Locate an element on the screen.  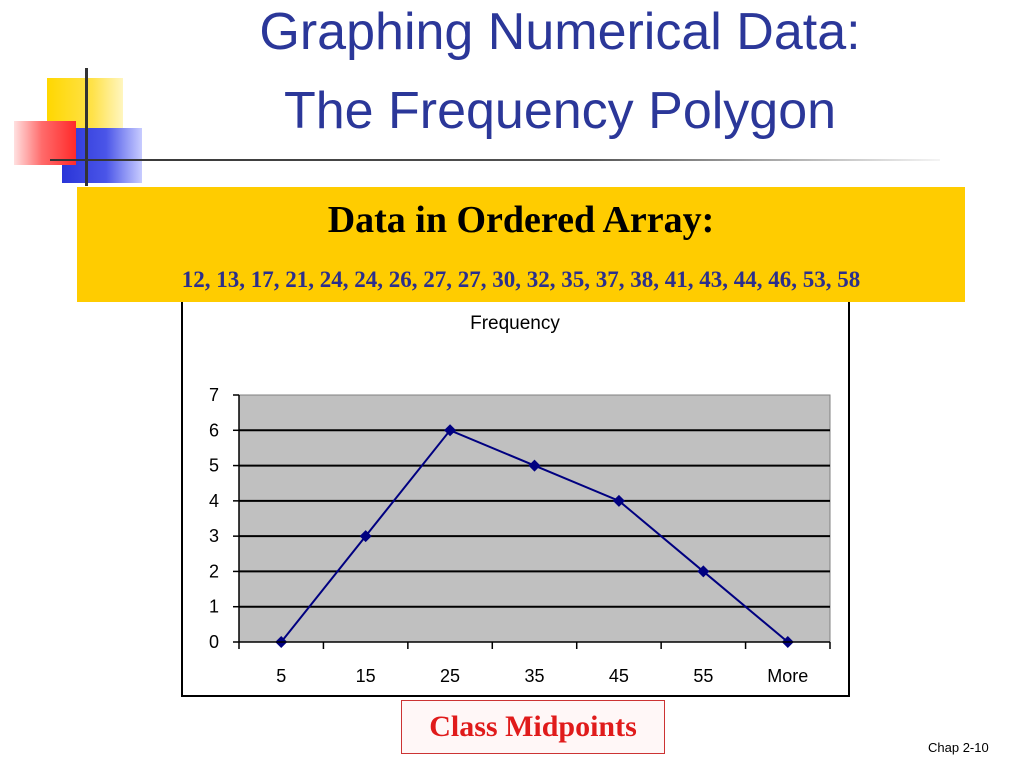
class-midpoints-box: Class Midpoints is located at coordinates (533, 727).